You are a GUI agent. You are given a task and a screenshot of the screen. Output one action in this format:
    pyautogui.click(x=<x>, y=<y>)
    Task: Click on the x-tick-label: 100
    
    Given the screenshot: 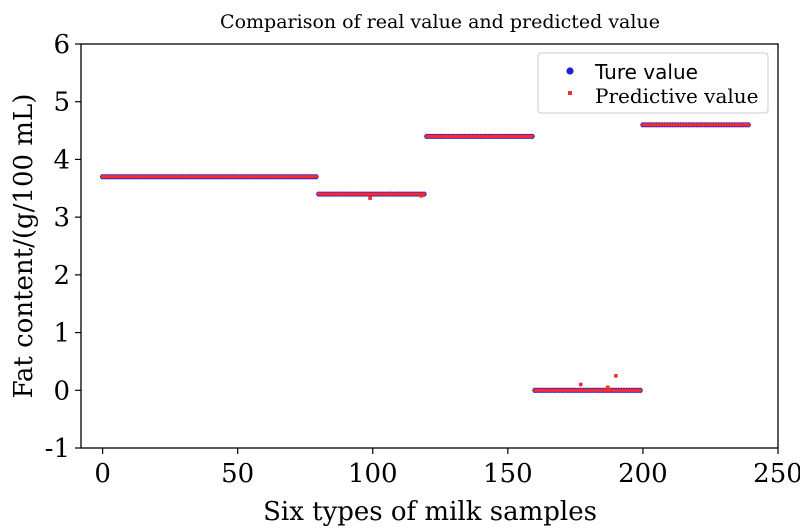 What is the action you would take?
    pyautogui.click(x=373, y=474)
    